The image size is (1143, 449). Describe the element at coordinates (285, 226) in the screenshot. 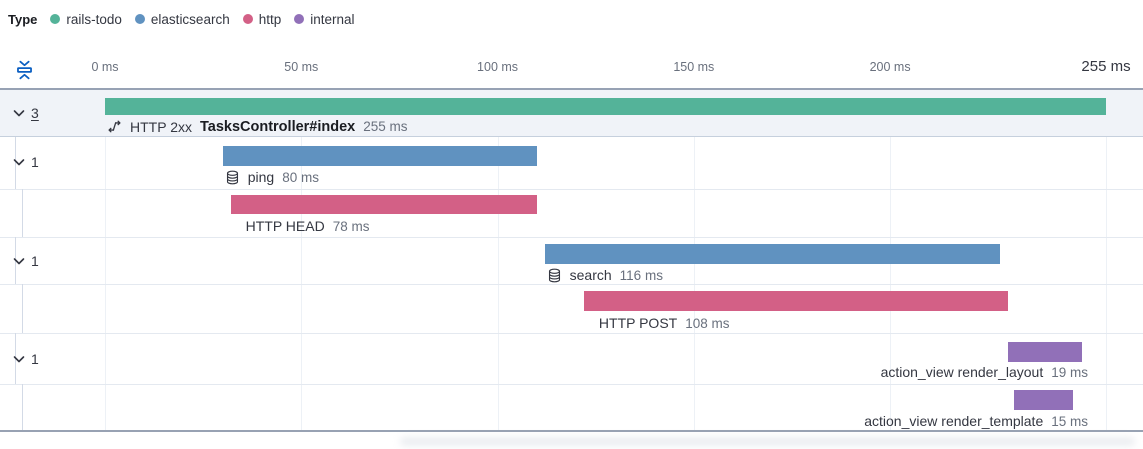

I see `span-name: HTTP HEAD` at that location.